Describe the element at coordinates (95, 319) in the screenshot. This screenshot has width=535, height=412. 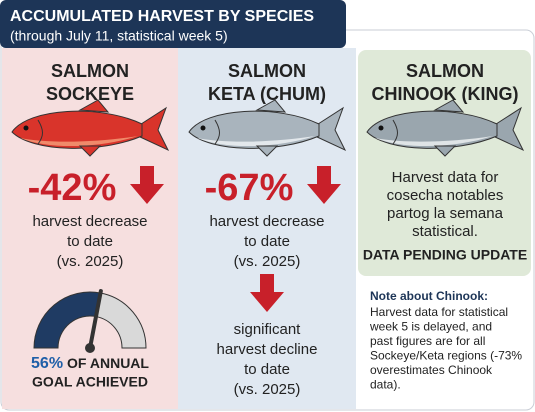
I see `gauge-needle` at that location.